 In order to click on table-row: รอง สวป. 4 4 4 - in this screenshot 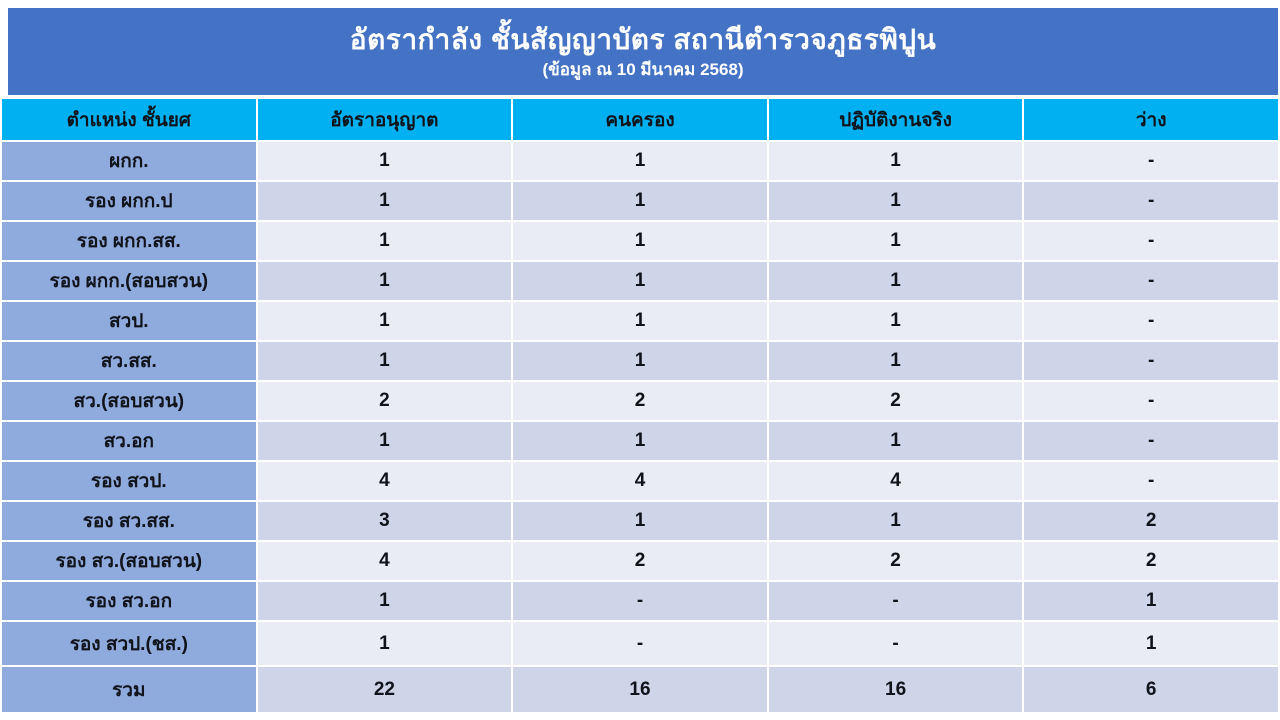, I will do `click(640, 481)`.